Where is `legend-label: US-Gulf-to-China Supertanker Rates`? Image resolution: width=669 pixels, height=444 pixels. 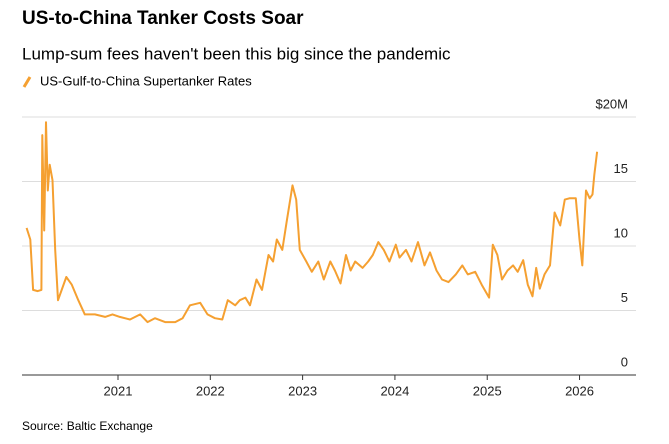 legend-label: US-Gulf-to-China Supertanker Rates is located at coordinates (146, 80).